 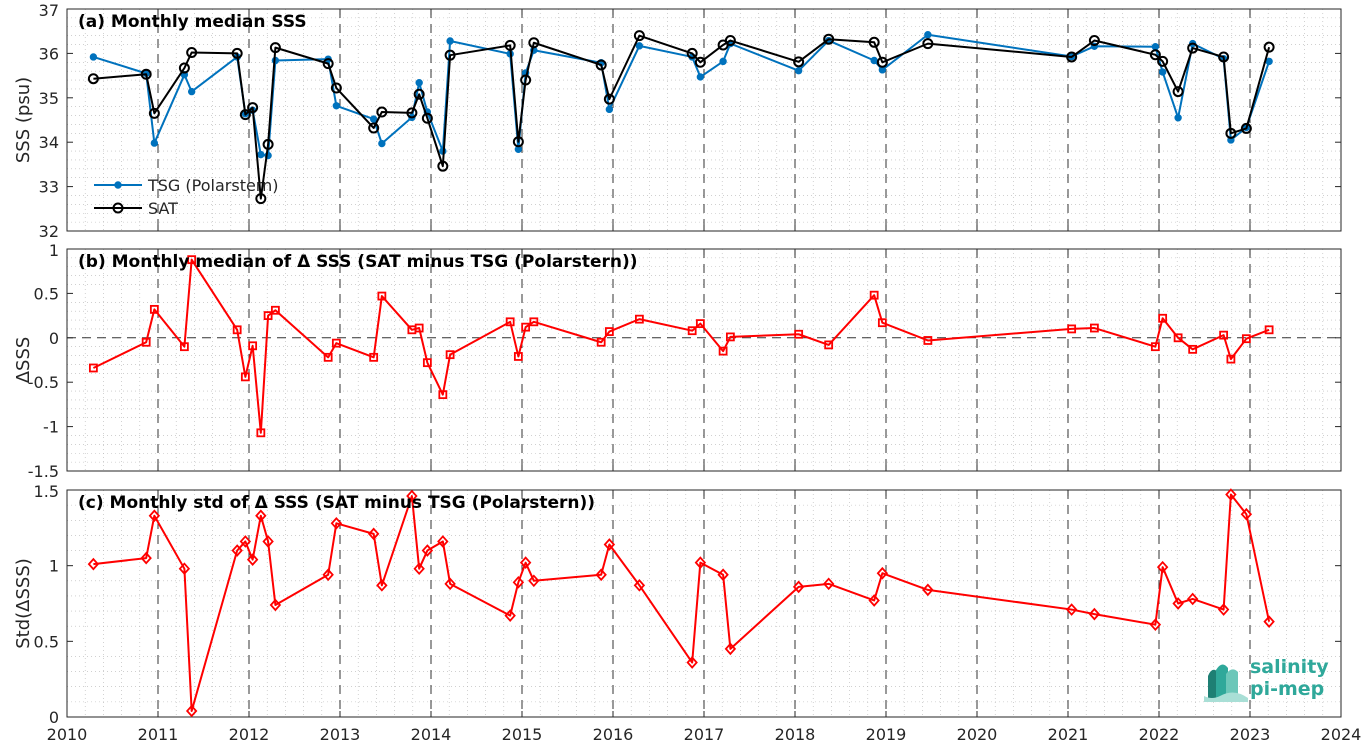 I want to click on y-tick-label: -1.5, so click(x=43, y=471).